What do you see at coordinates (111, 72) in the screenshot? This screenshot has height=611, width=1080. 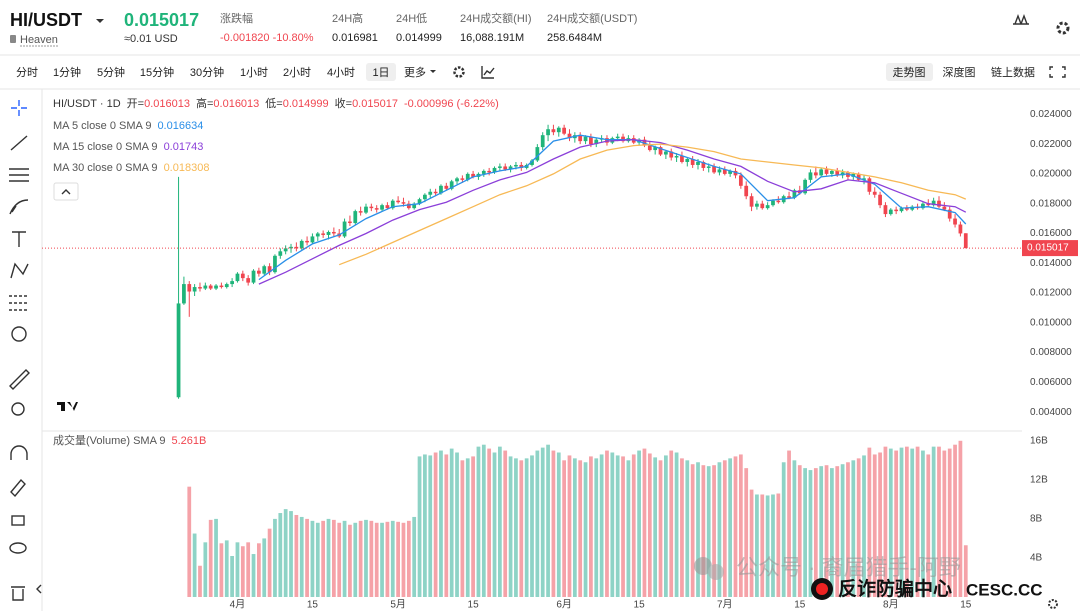 I see `interval-tab: 5分钟` at bounding box center [111, 72].